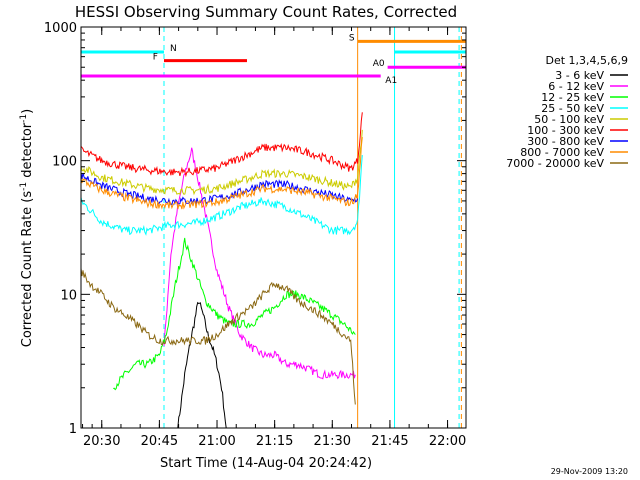 The height and width of the screenshot is (480, 640). What do you see at coordinates (586, 60) in the screenshot?
I see `legend-title: Det 1,3,4,5,6,9` at bounding box center [586, 60].